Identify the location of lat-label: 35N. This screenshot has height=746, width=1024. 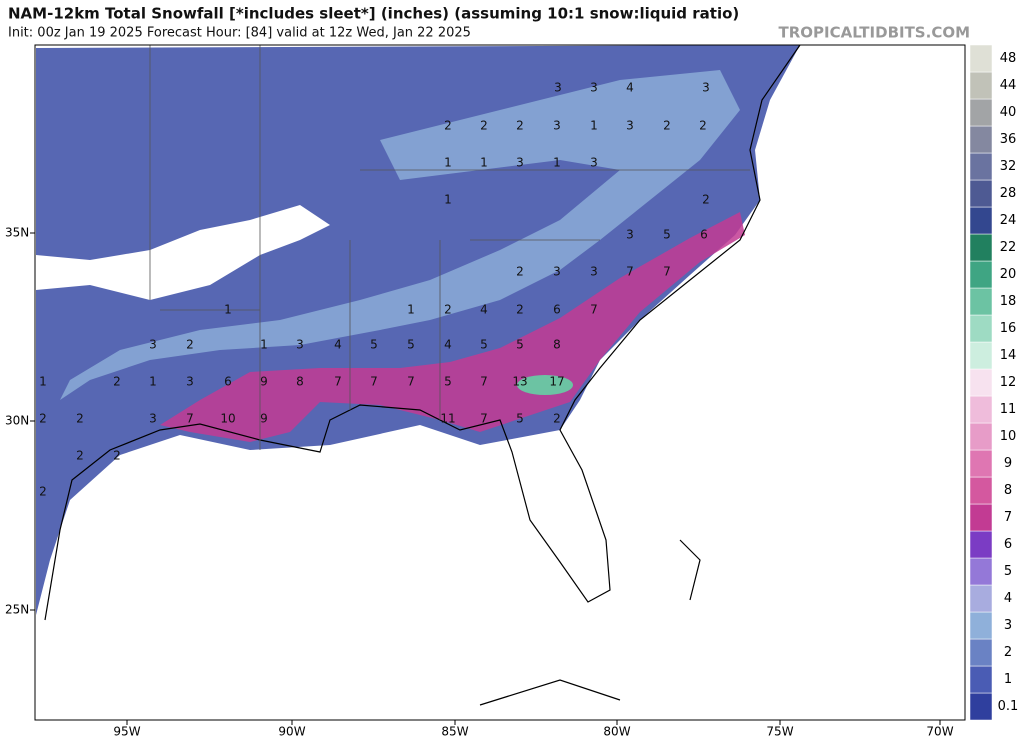
(17, 233).